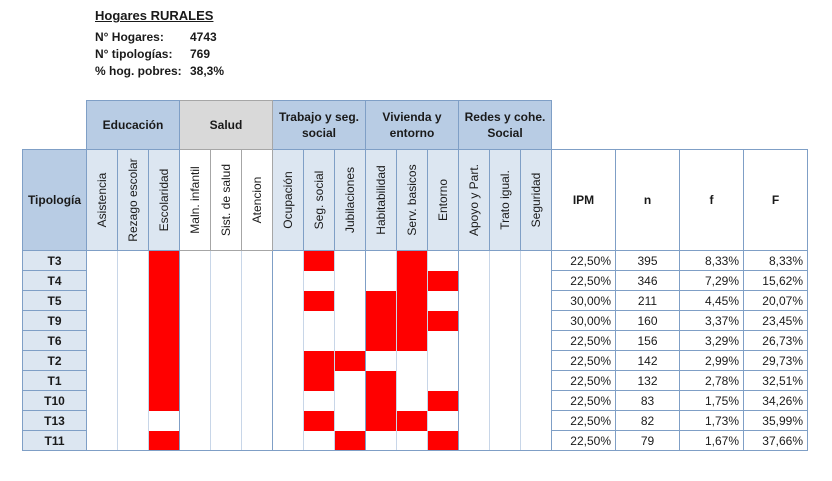 The width and height of the screenshot is (832, 481). What do you see at coordinates (711, 420) in the screenshot?
I see `f-cell: 1,73%` at bounding box center [711, 420].